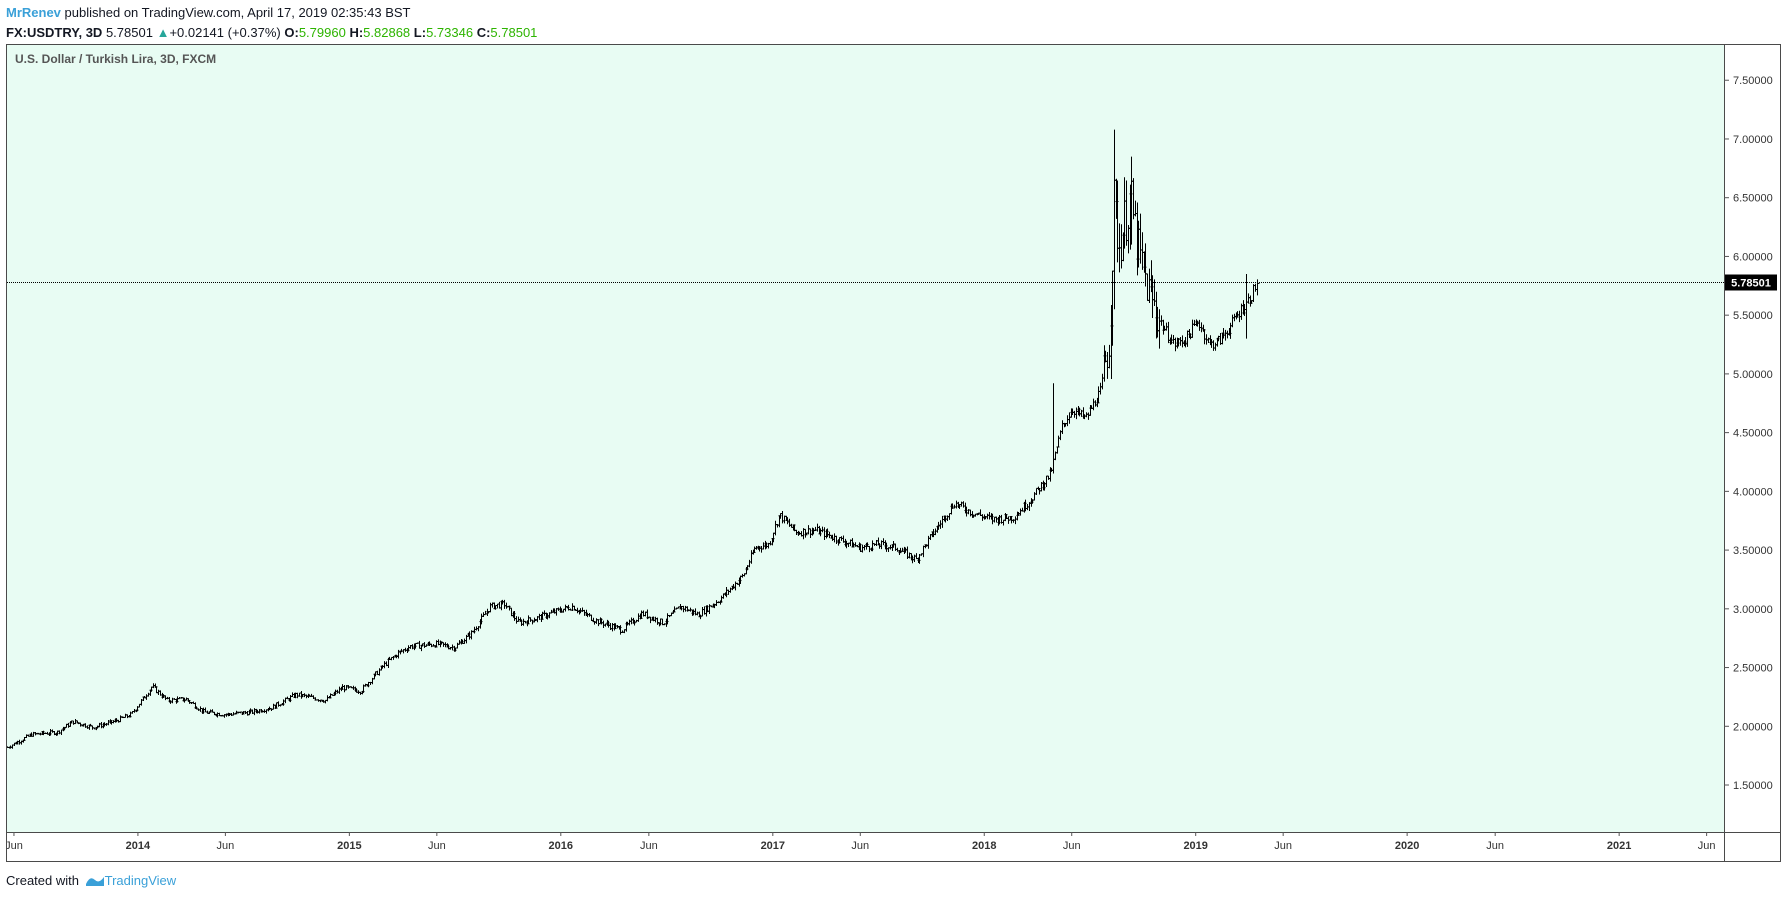  What do you see at coordinates (322, 32) in the screenshot?
I see `open-value: 5.79960` at bounding box center [322, 32].